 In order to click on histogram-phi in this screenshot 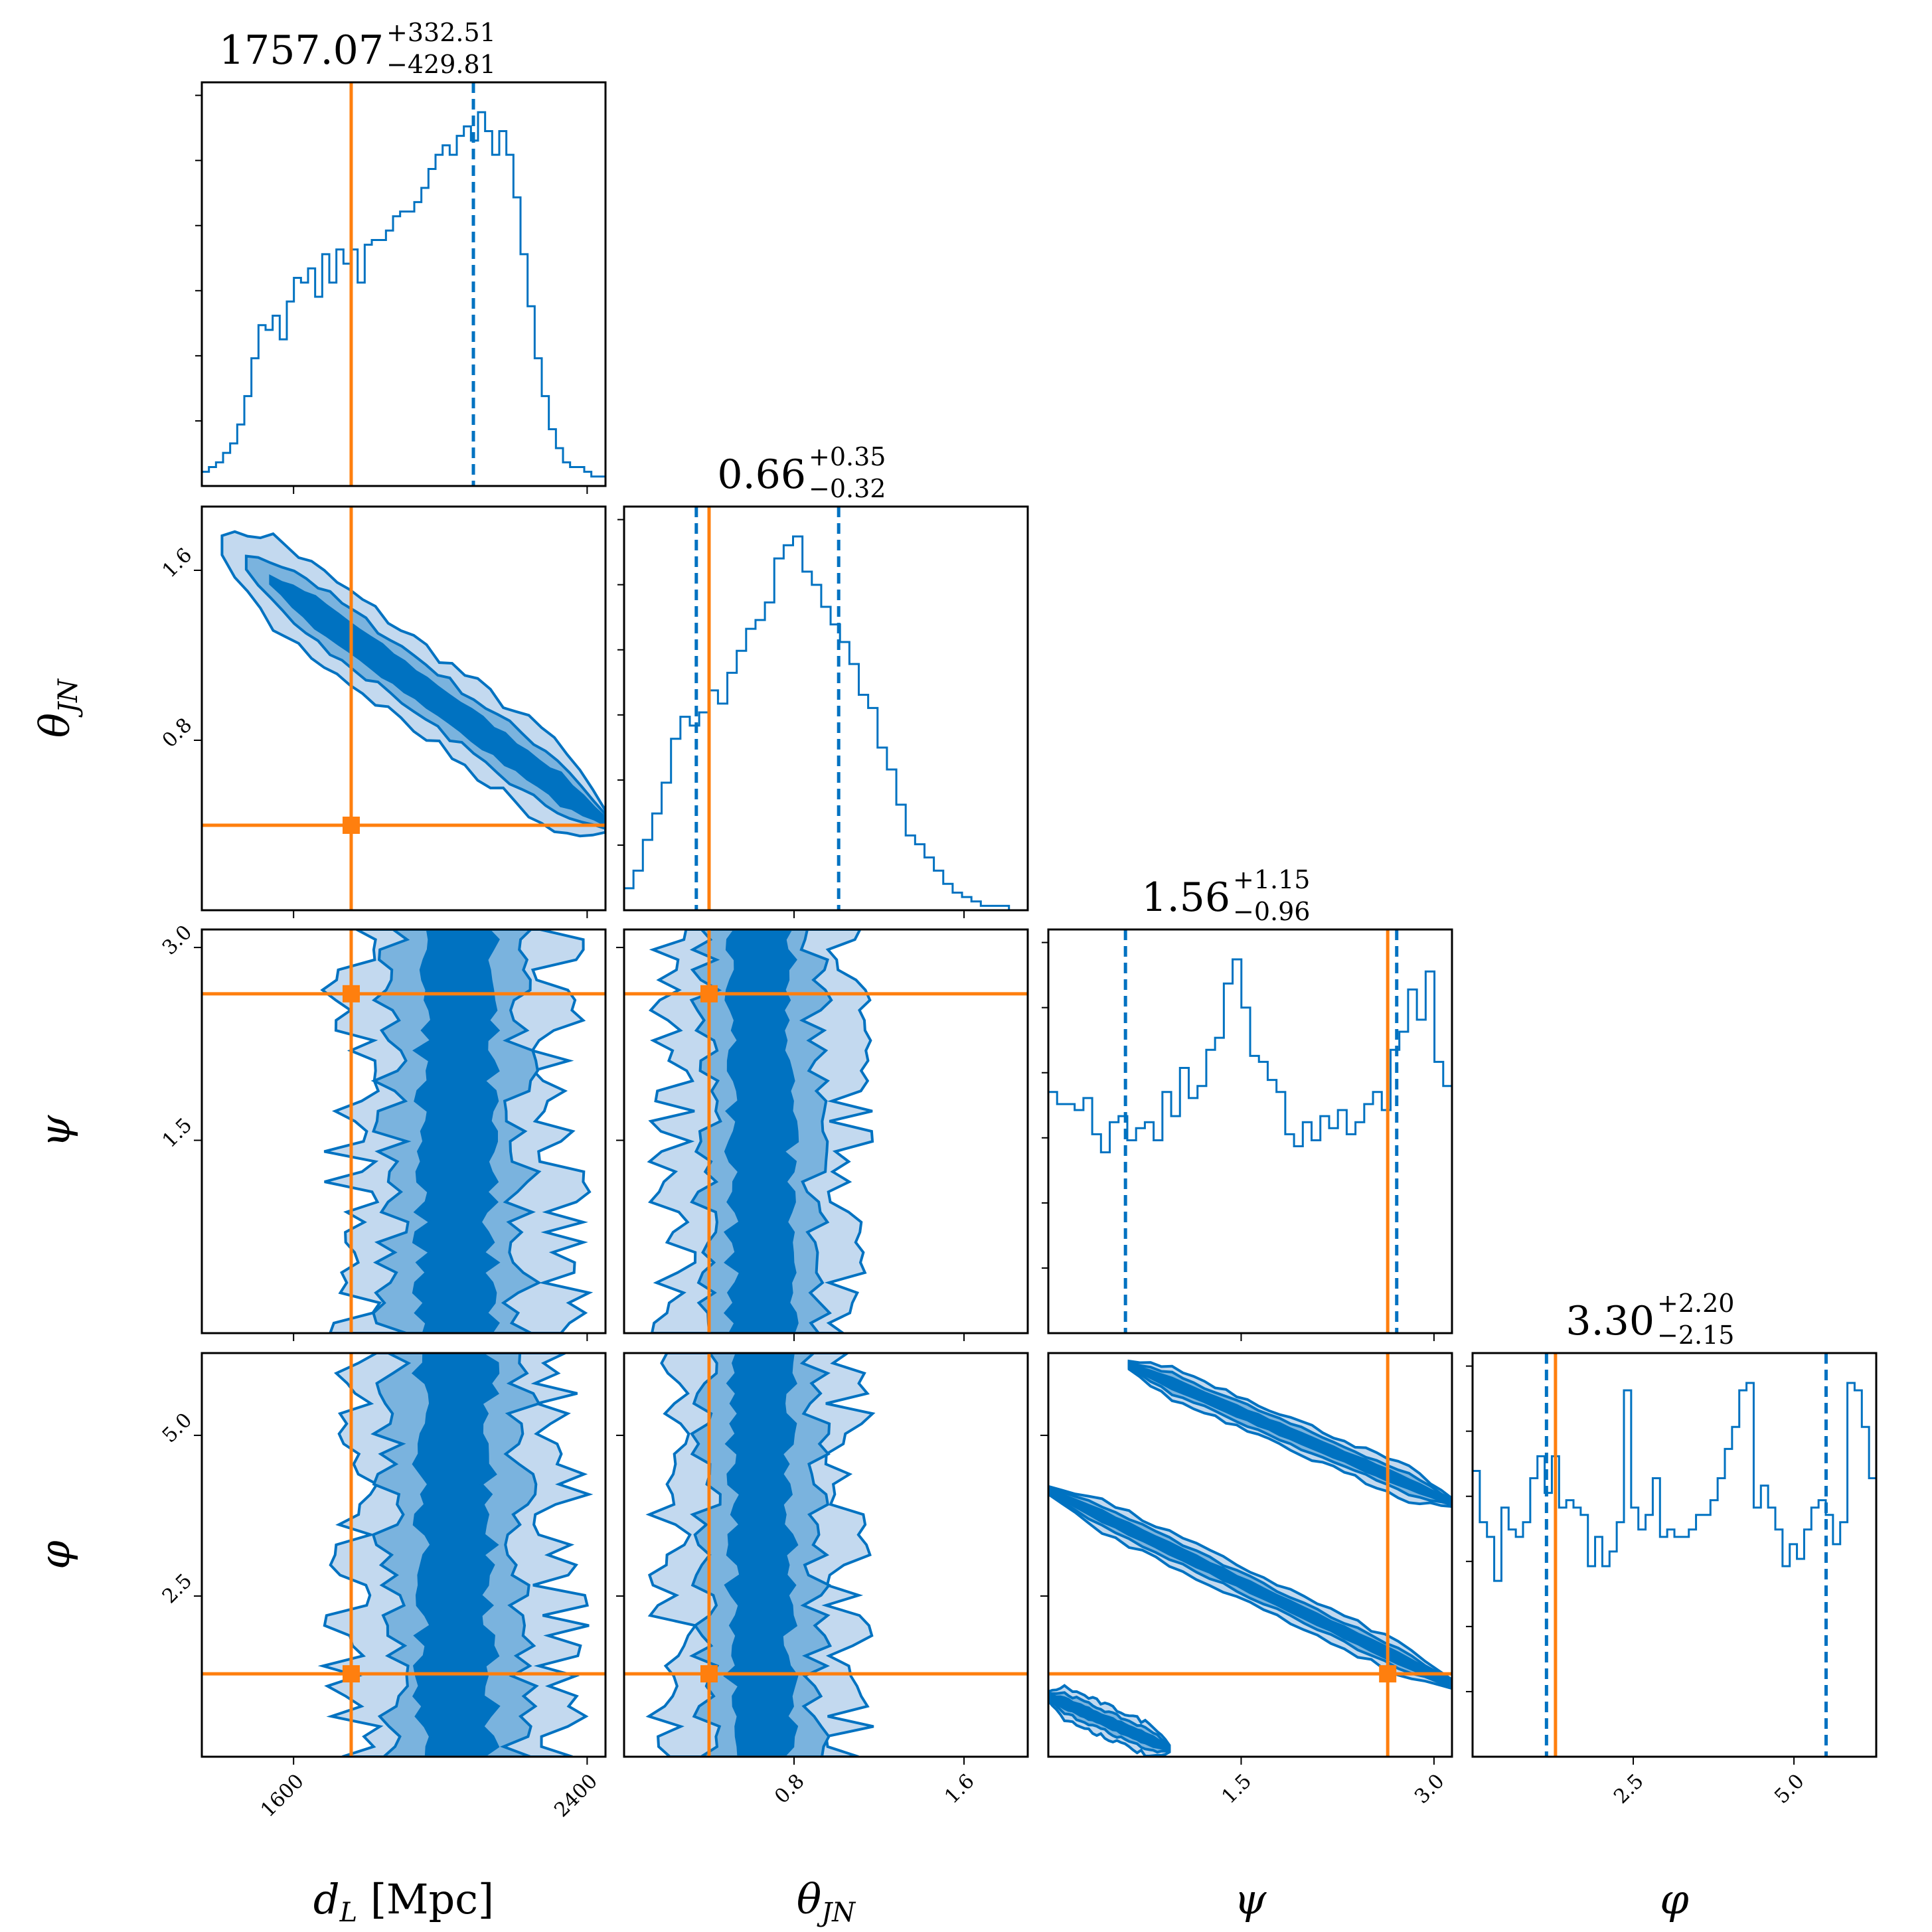, I will do `click(1674, 1555)`.